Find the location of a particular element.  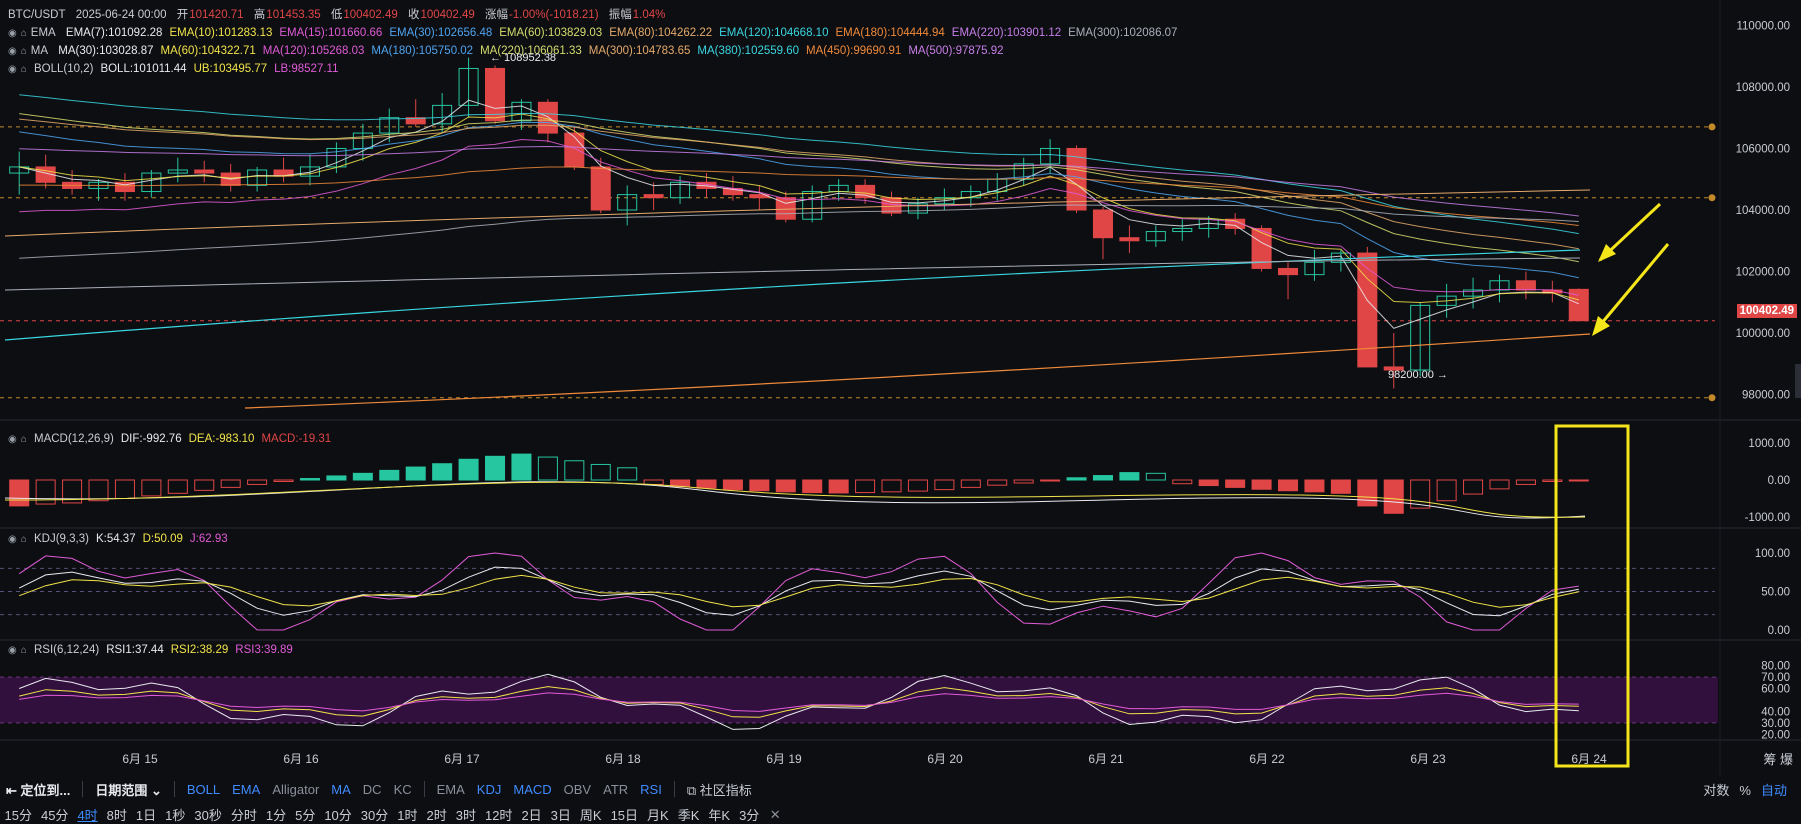

indicator-kdj-toggle: KDJ is located at coordinates (489, 789).